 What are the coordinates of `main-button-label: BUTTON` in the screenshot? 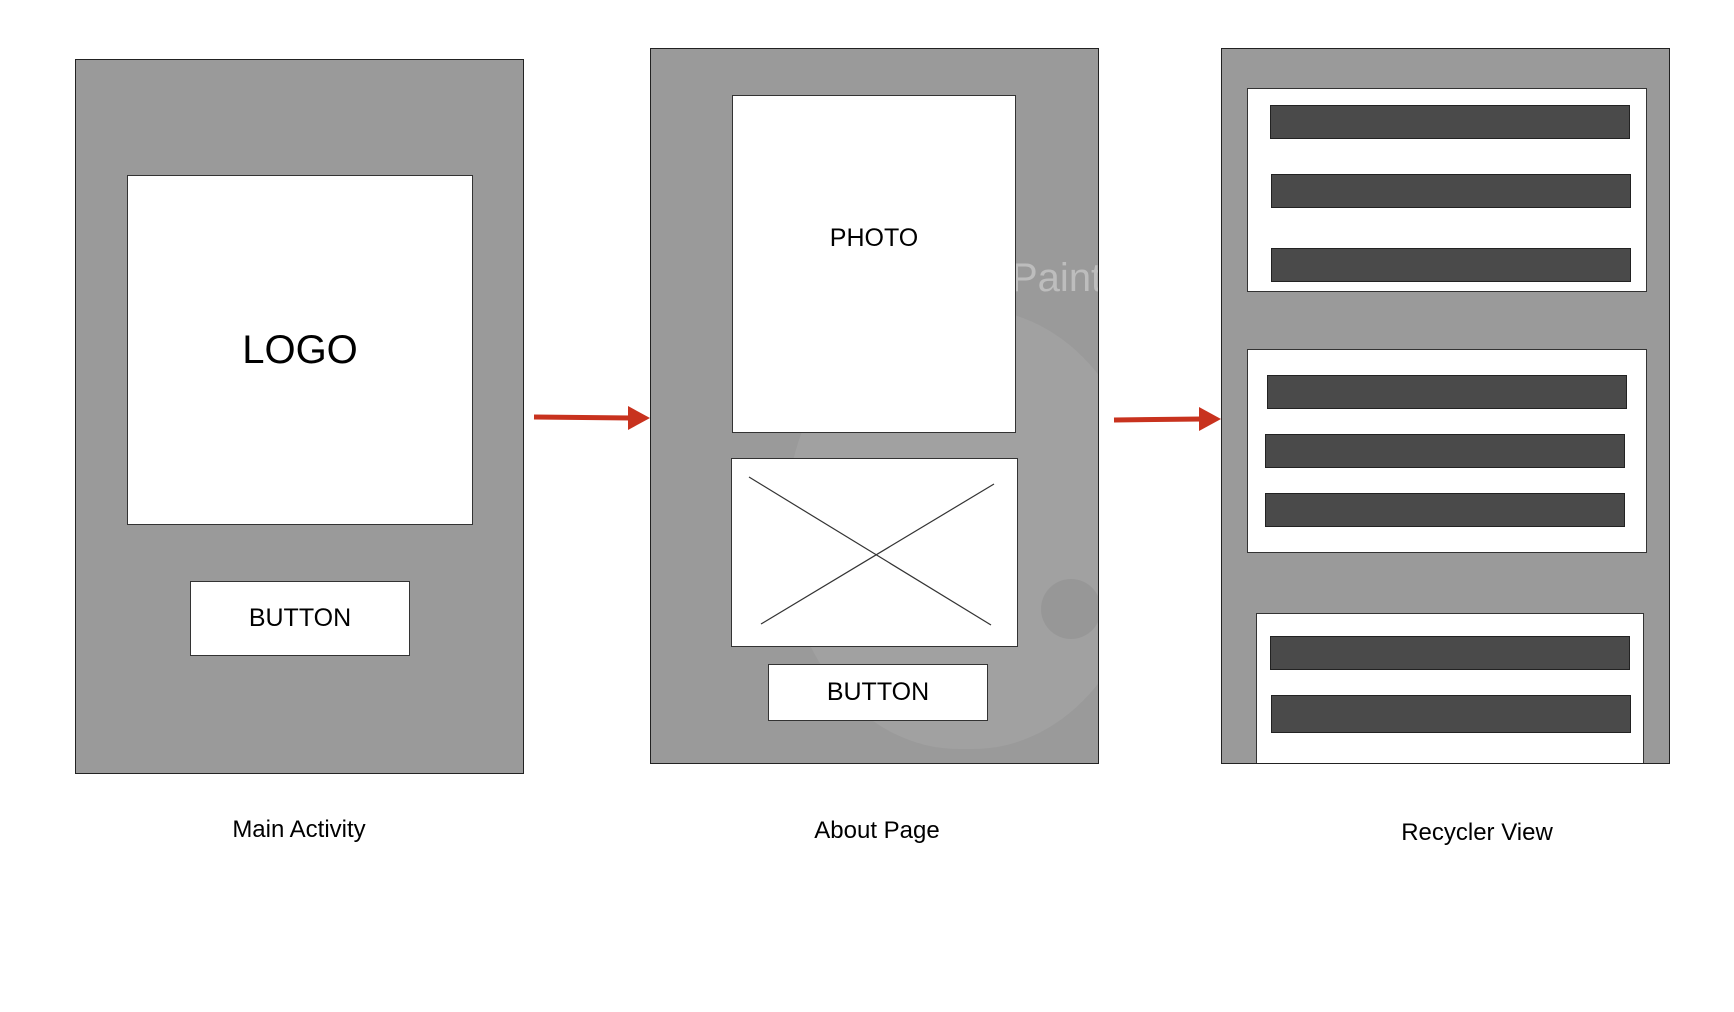 It's located at (300, 618).